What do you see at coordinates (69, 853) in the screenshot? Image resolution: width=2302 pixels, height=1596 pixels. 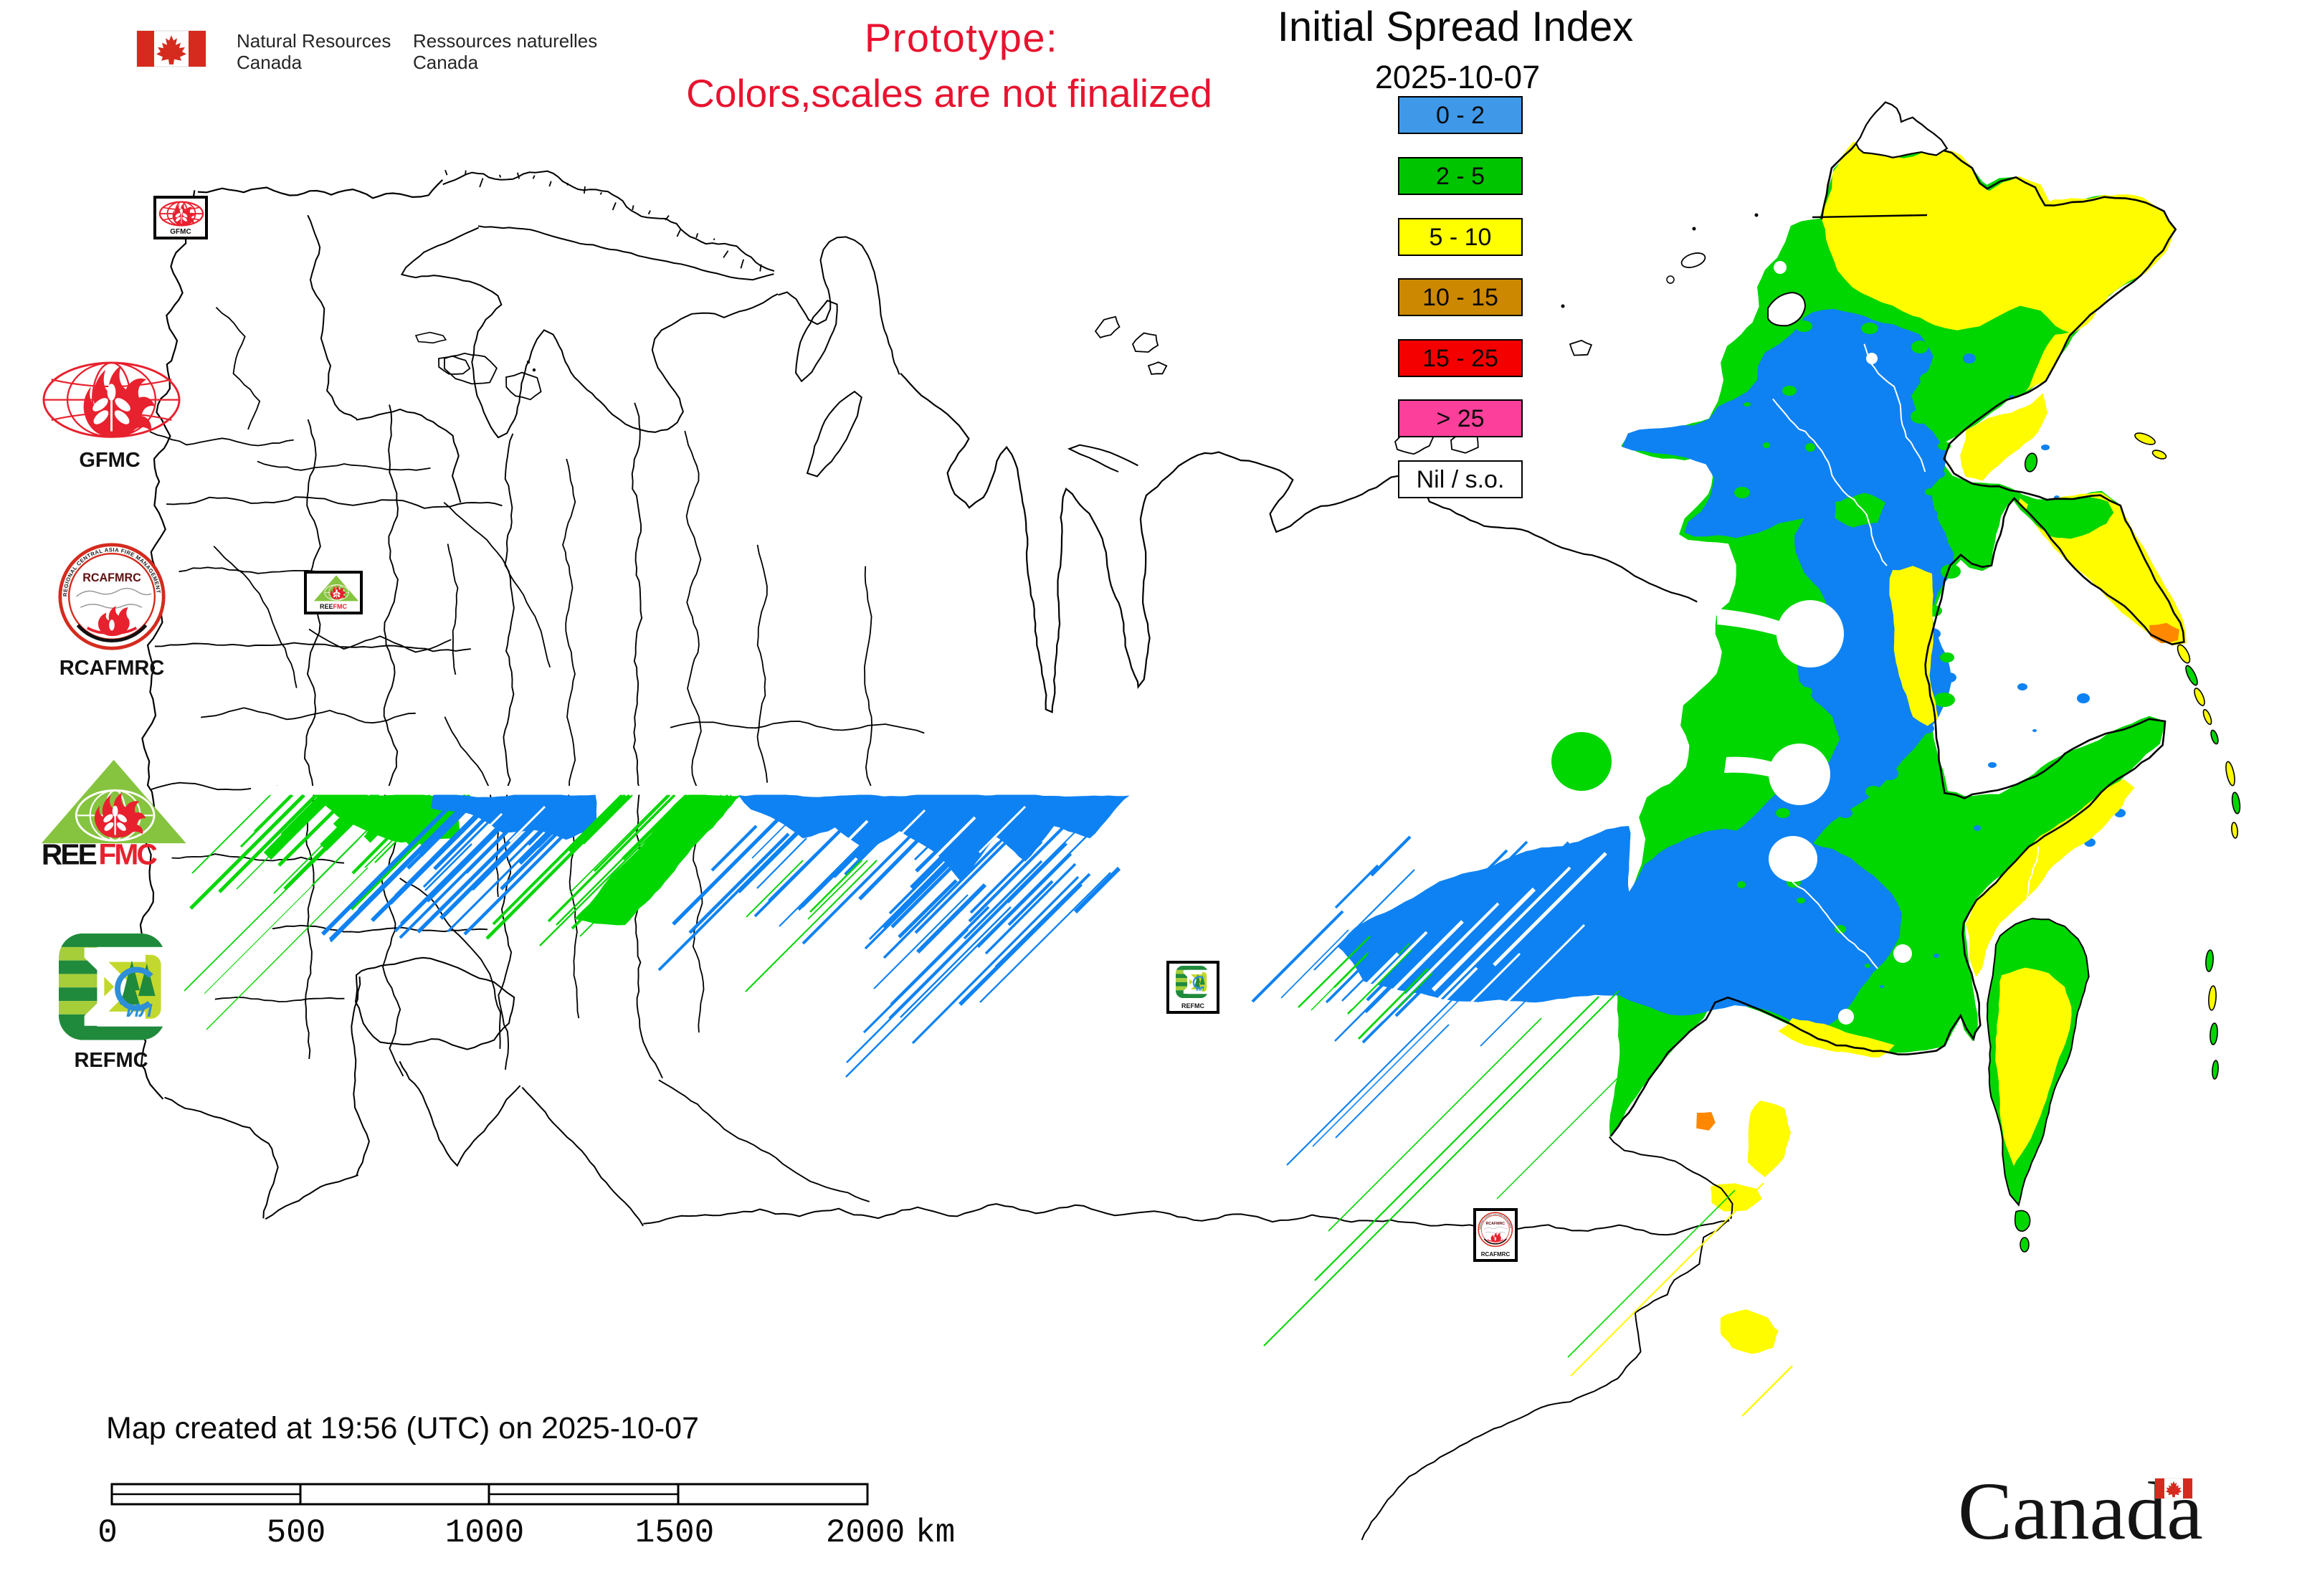 I see `svg-text: REE` at bounding box center [69, 853].